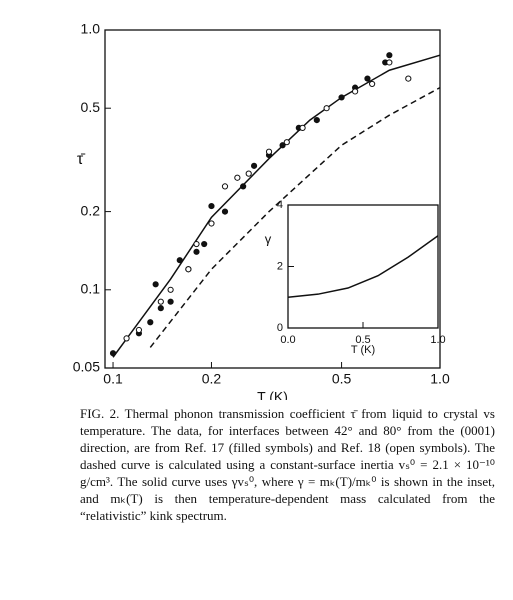  I want to click on y-tick-label: 0.2, so click(91, 210).